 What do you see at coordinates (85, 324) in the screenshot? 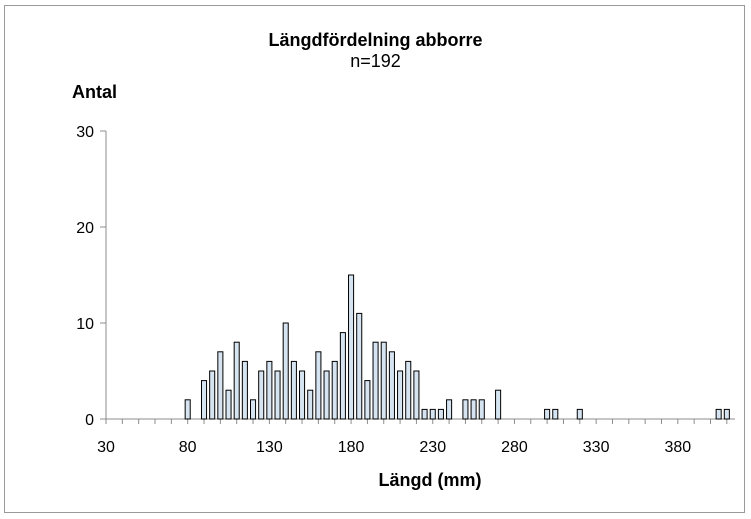
I see `y-tick-label: 10` at bounding box center [85, 324].